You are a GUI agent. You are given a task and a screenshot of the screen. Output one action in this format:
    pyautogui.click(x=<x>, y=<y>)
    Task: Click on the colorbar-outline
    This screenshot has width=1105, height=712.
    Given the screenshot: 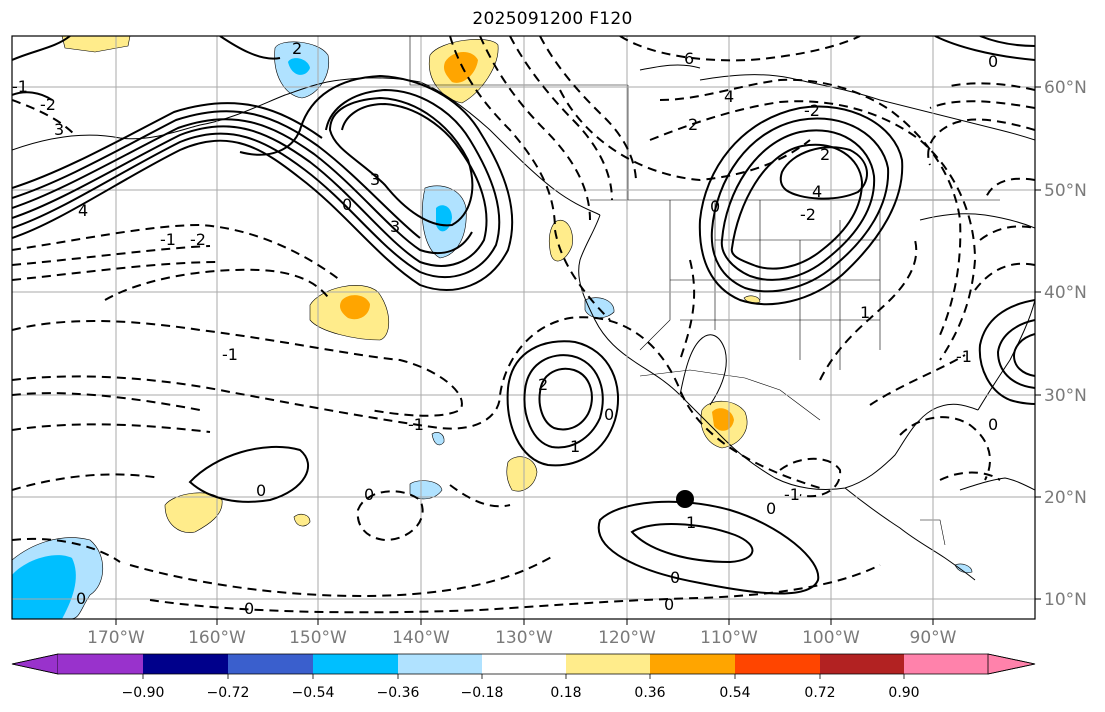 What is the action you would take?
    pyautogui.click(x=523, y=664)
    